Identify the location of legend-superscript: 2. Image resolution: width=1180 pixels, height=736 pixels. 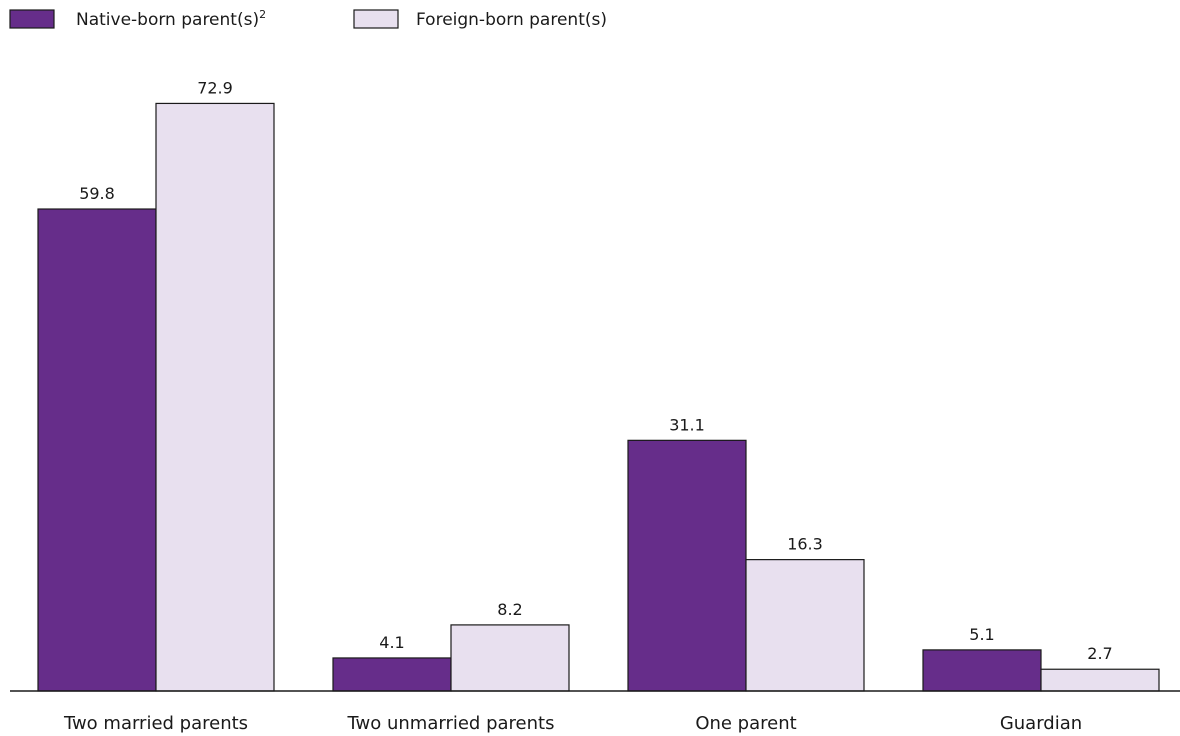
(262, 14).